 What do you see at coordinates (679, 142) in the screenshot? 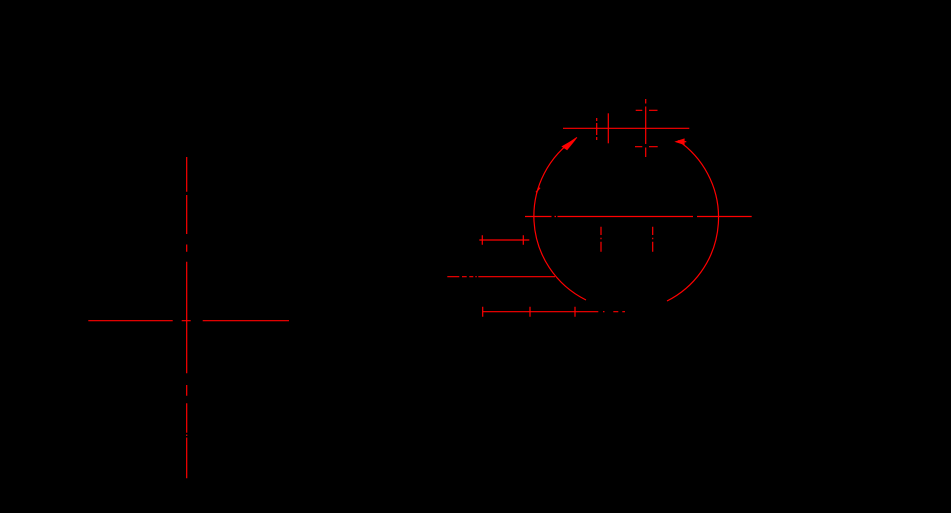
I see `arc-arrowhead-right` at bounding box center [679, 142].